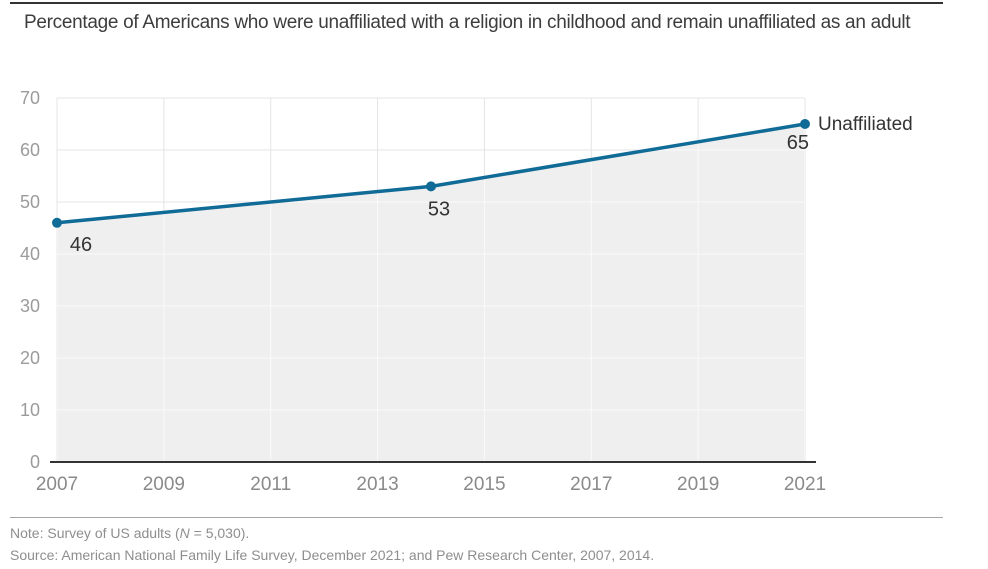  What do you see at coordinates (698, 484) in the screenshot?
I see `x-tick-label: 2019` at bounding box center [698, 484].